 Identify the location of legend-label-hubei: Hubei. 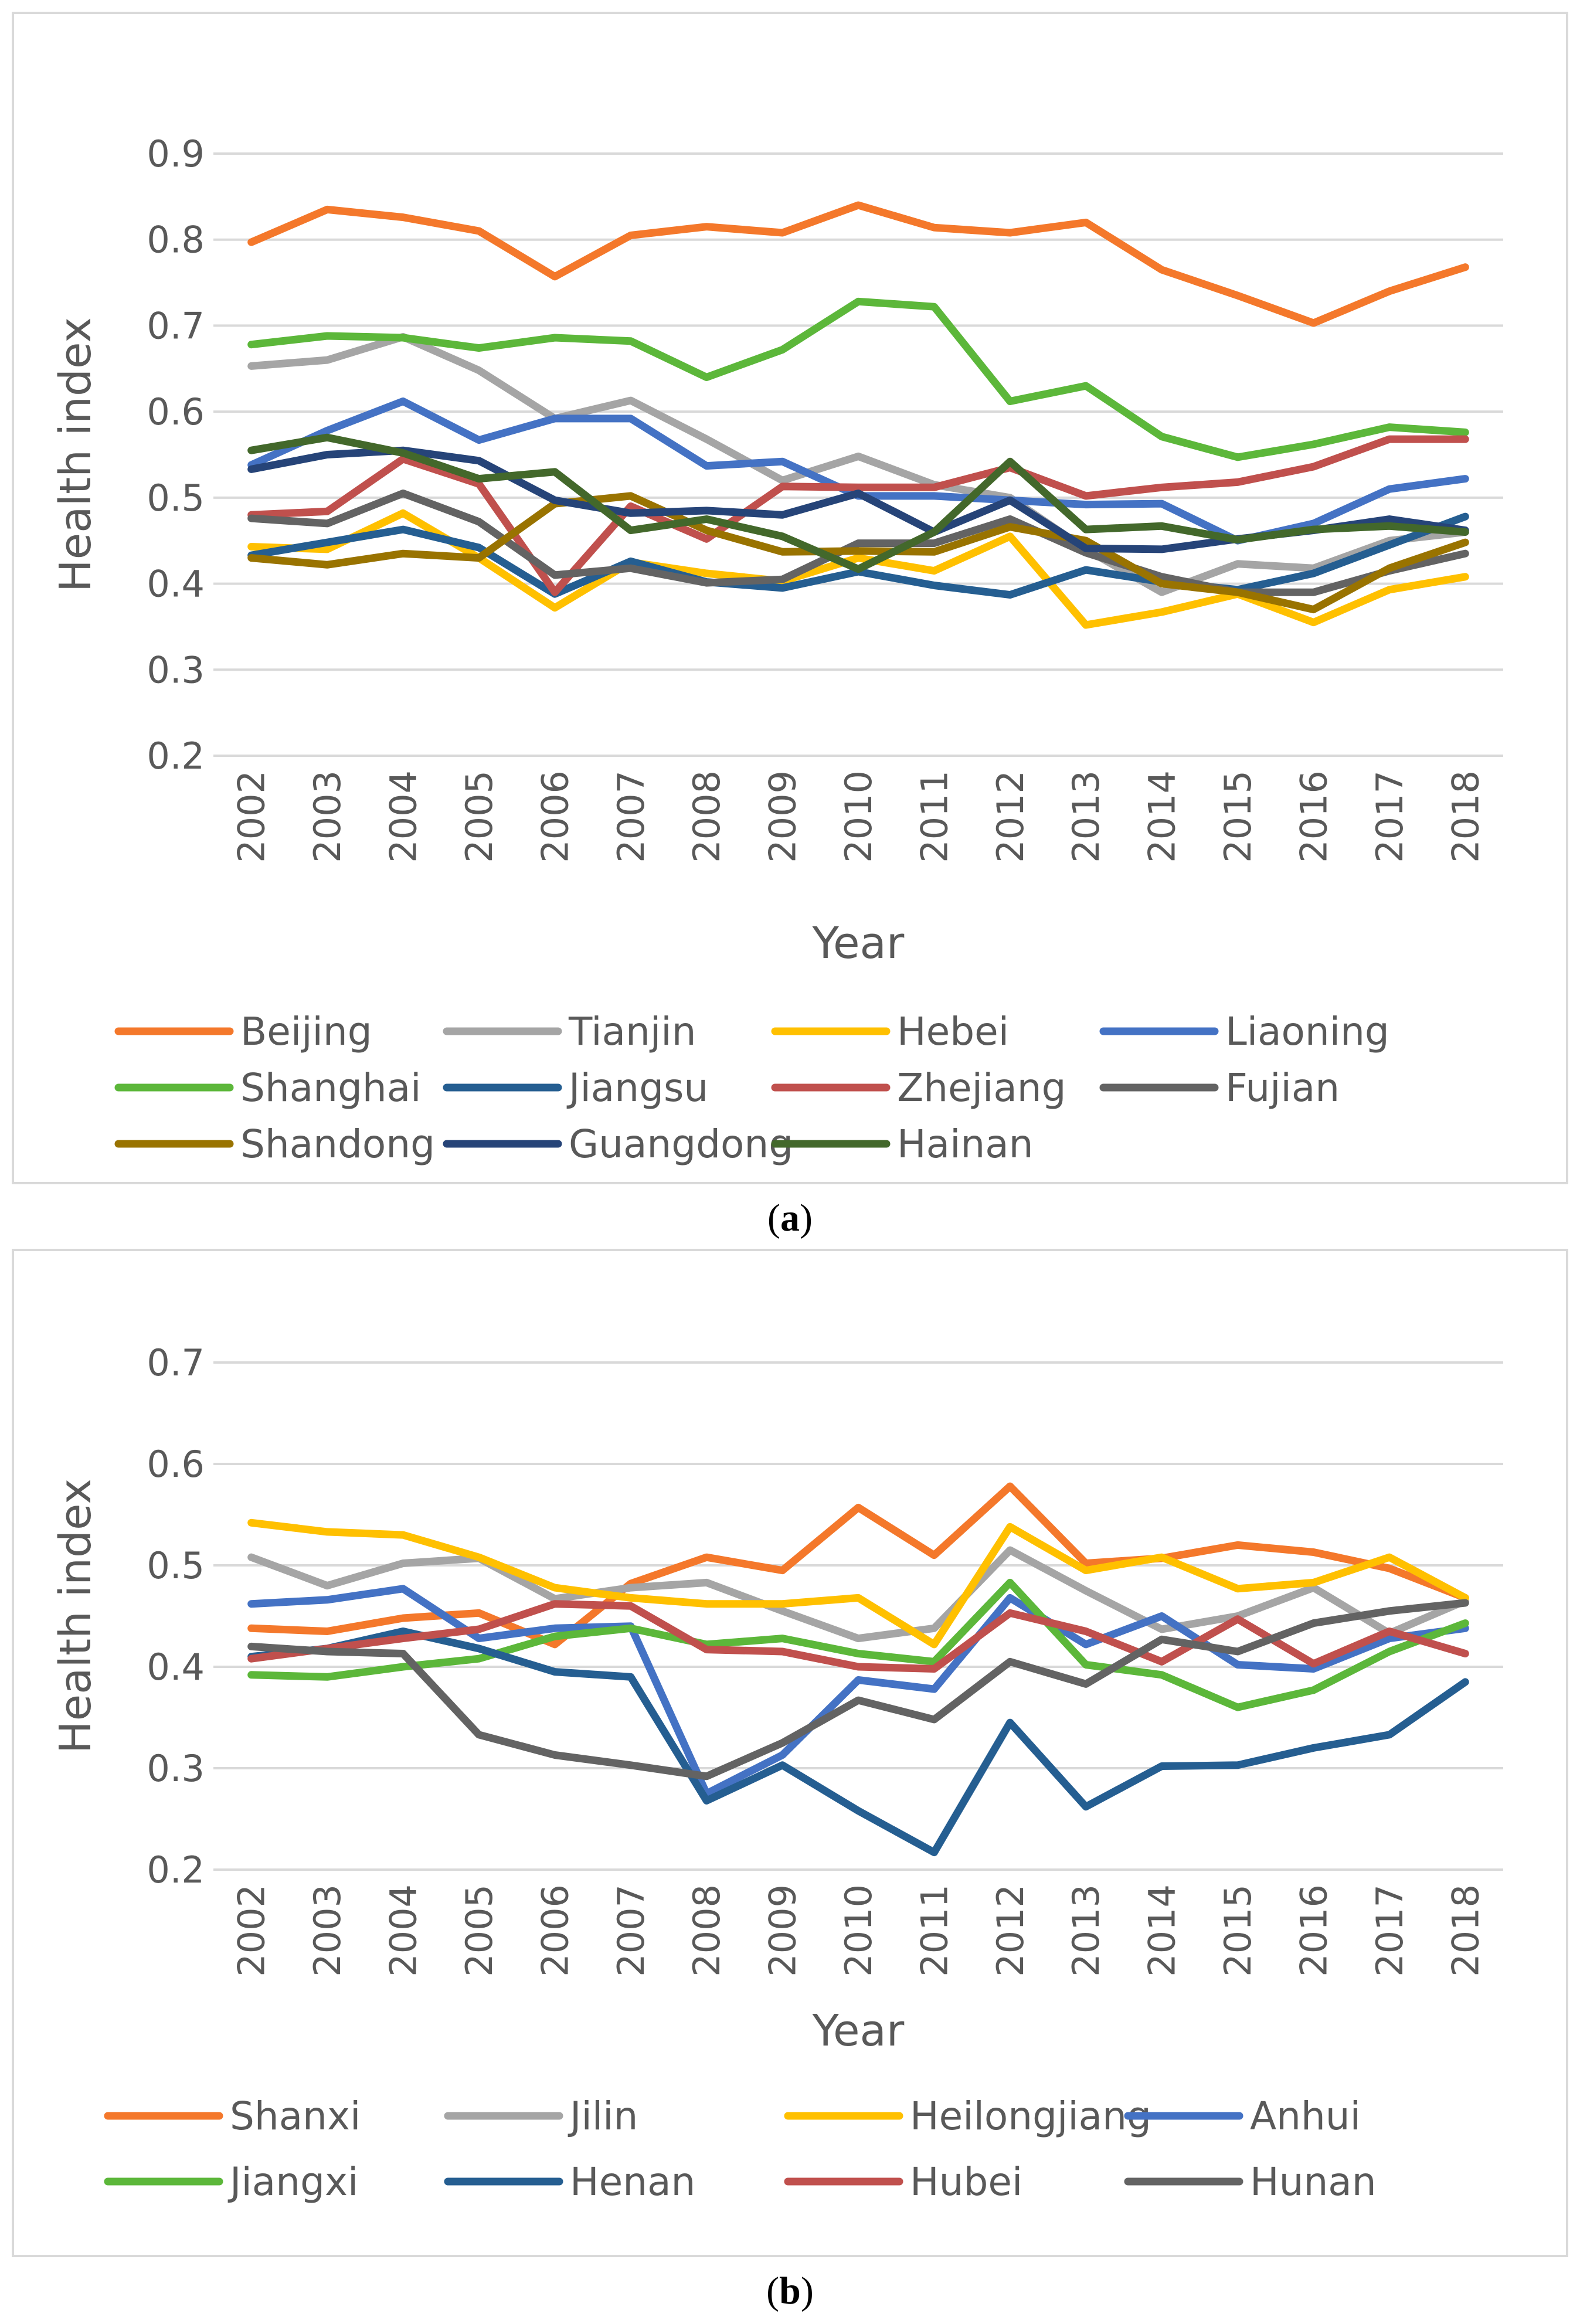
(966, 2181).